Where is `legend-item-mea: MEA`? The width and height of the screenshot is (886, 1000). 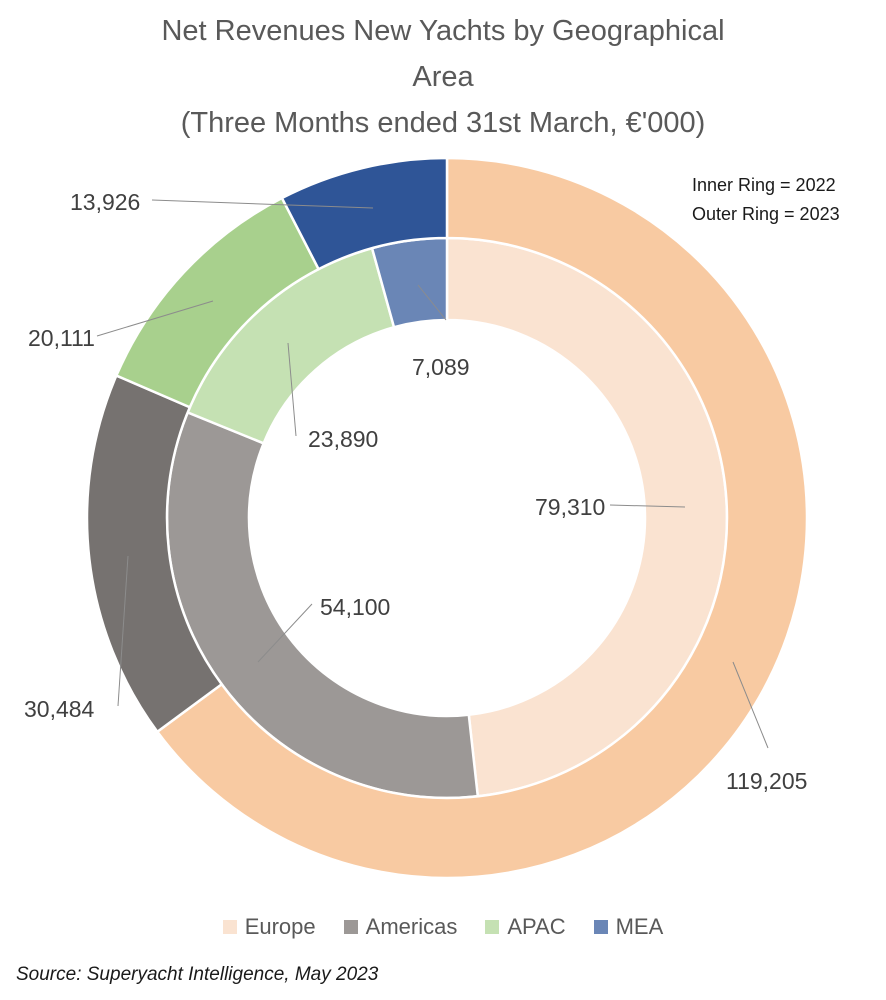
legend-item-mea: MEA is located at coordinates (628, 927).